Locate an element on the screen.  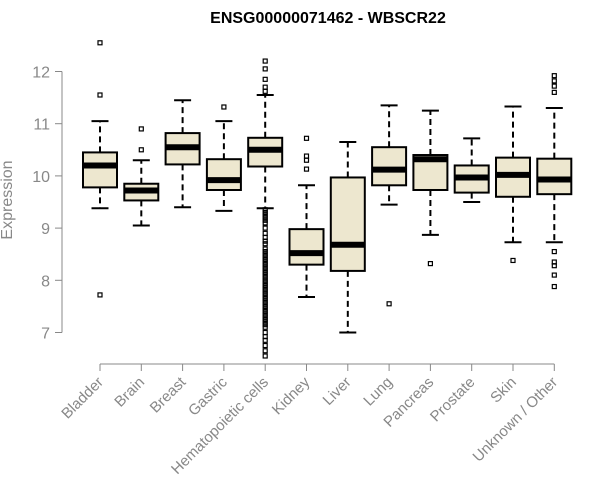
x-tick-label: Skin is located at coordinates (503, 390).